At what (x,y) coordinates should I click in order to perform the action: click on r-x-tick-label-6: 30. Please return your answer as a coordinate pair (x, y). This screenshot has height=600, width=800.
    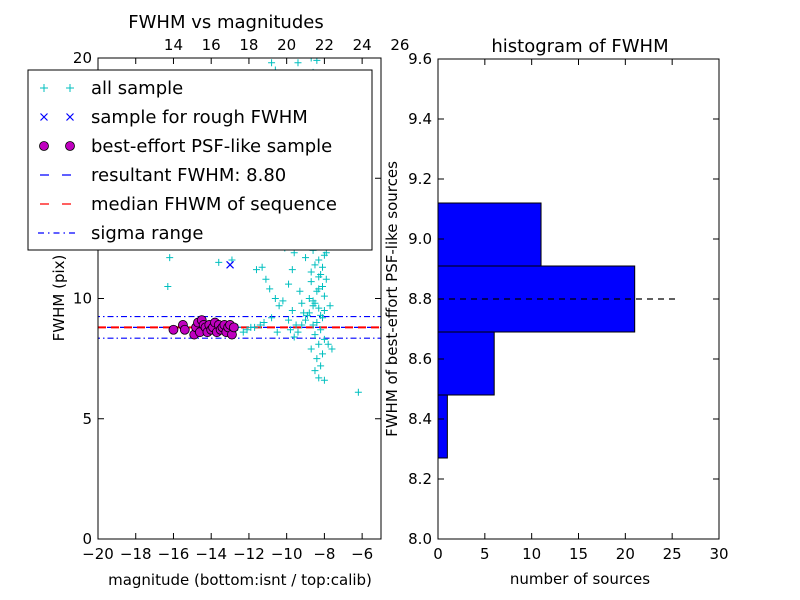
    Looking at the image, I should click on (718, 554).